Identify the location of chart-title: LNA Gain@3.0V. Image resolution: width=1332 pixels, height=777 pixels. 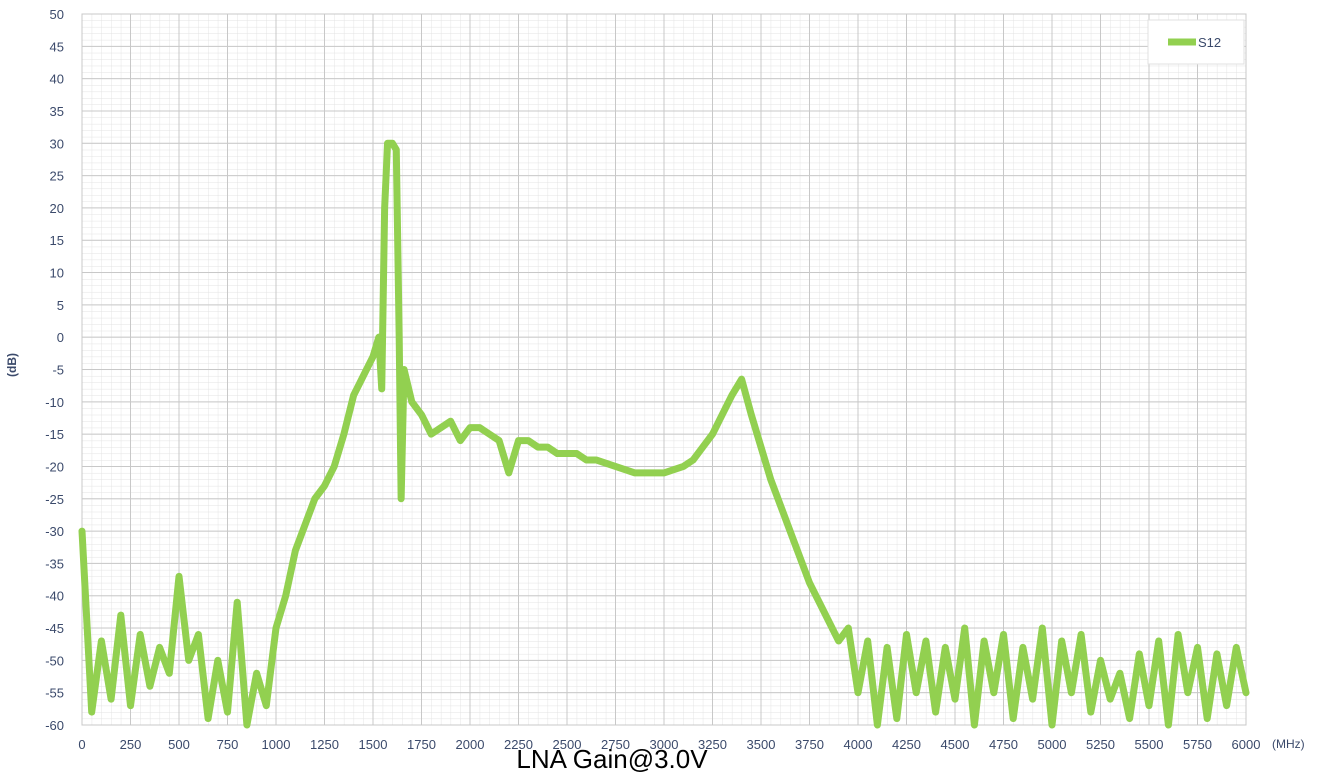
(612, 758).